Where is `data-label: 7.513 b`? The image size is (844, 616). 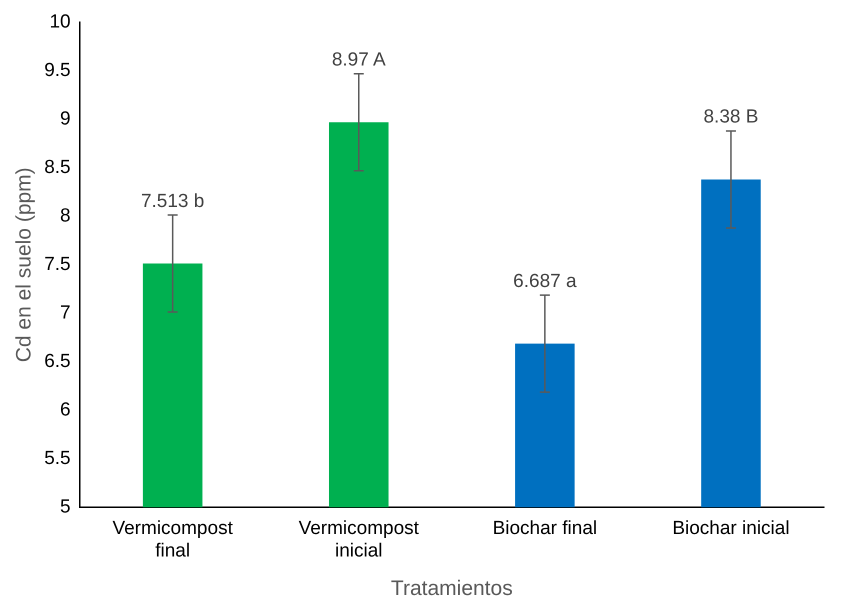 data-label: 7.513 b is located at coordinates (172, 201).